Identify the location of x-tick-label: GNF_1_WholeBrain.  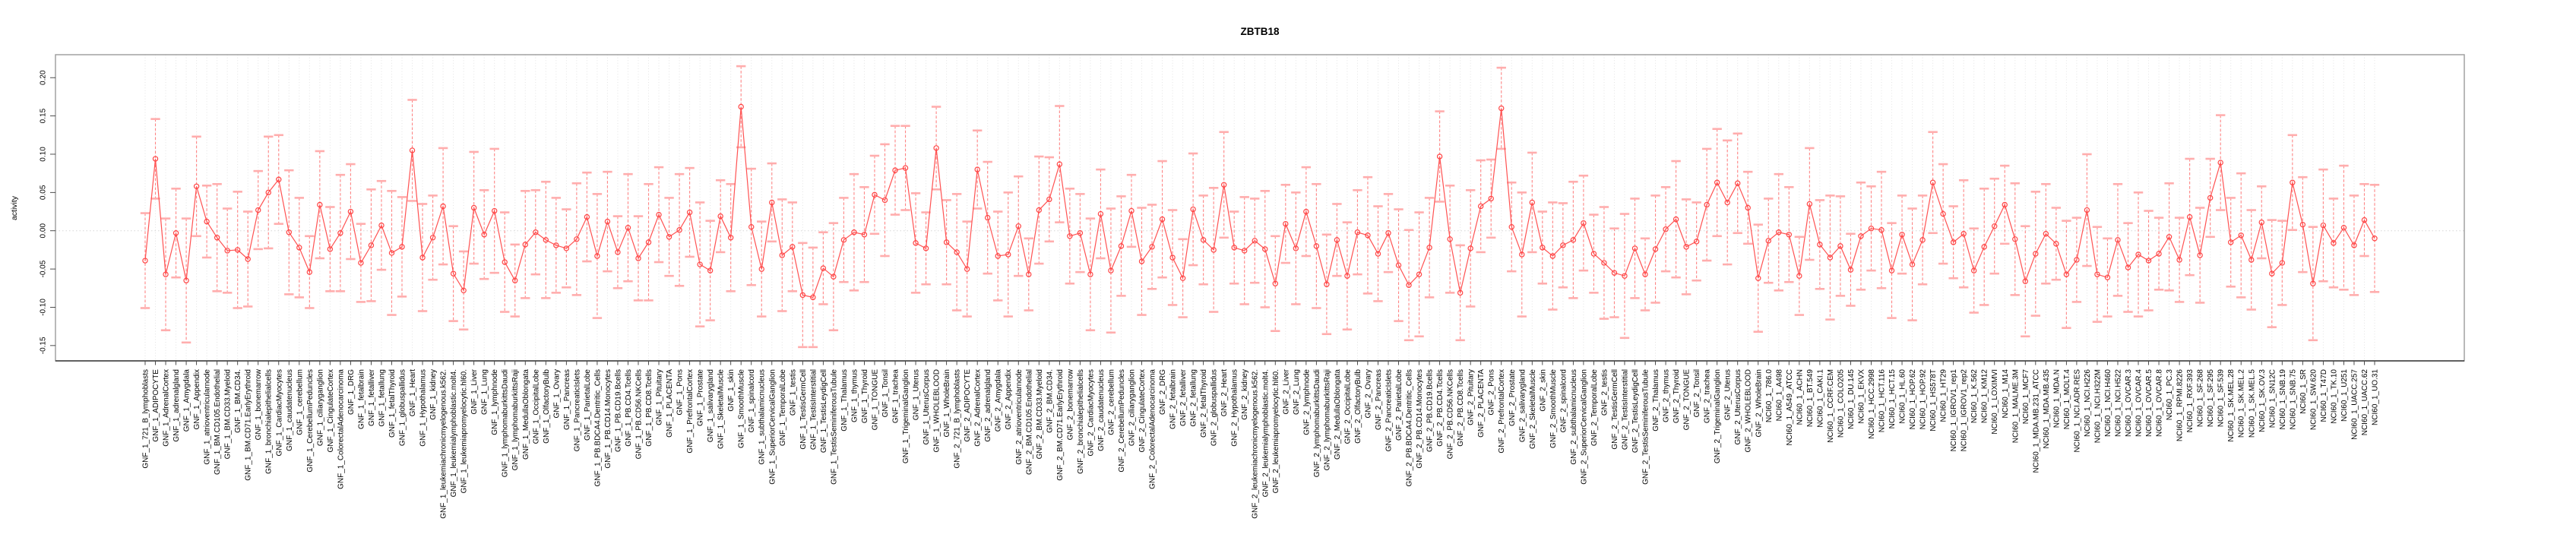
(947, 403).